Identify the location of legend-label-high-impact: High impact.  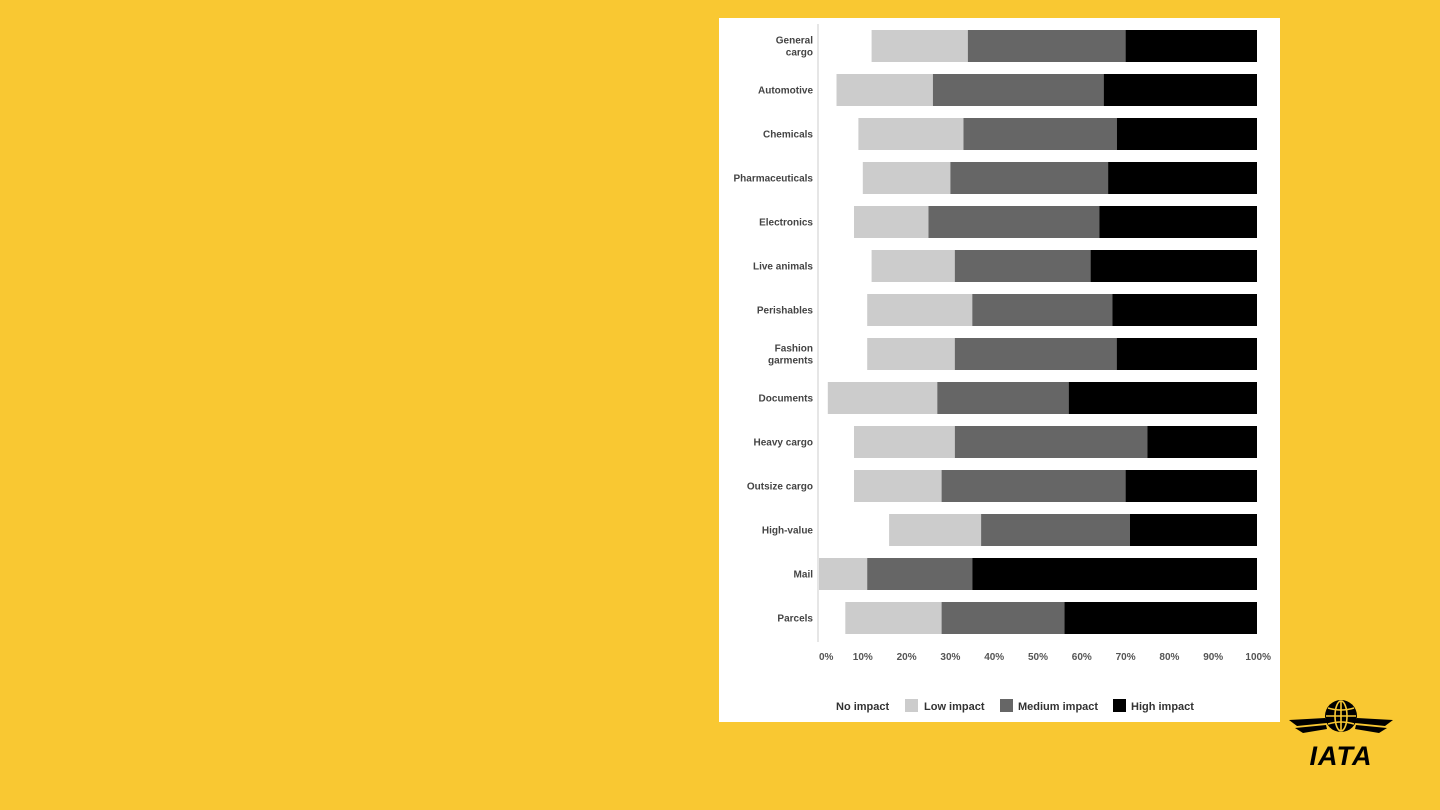
(1162, 707).